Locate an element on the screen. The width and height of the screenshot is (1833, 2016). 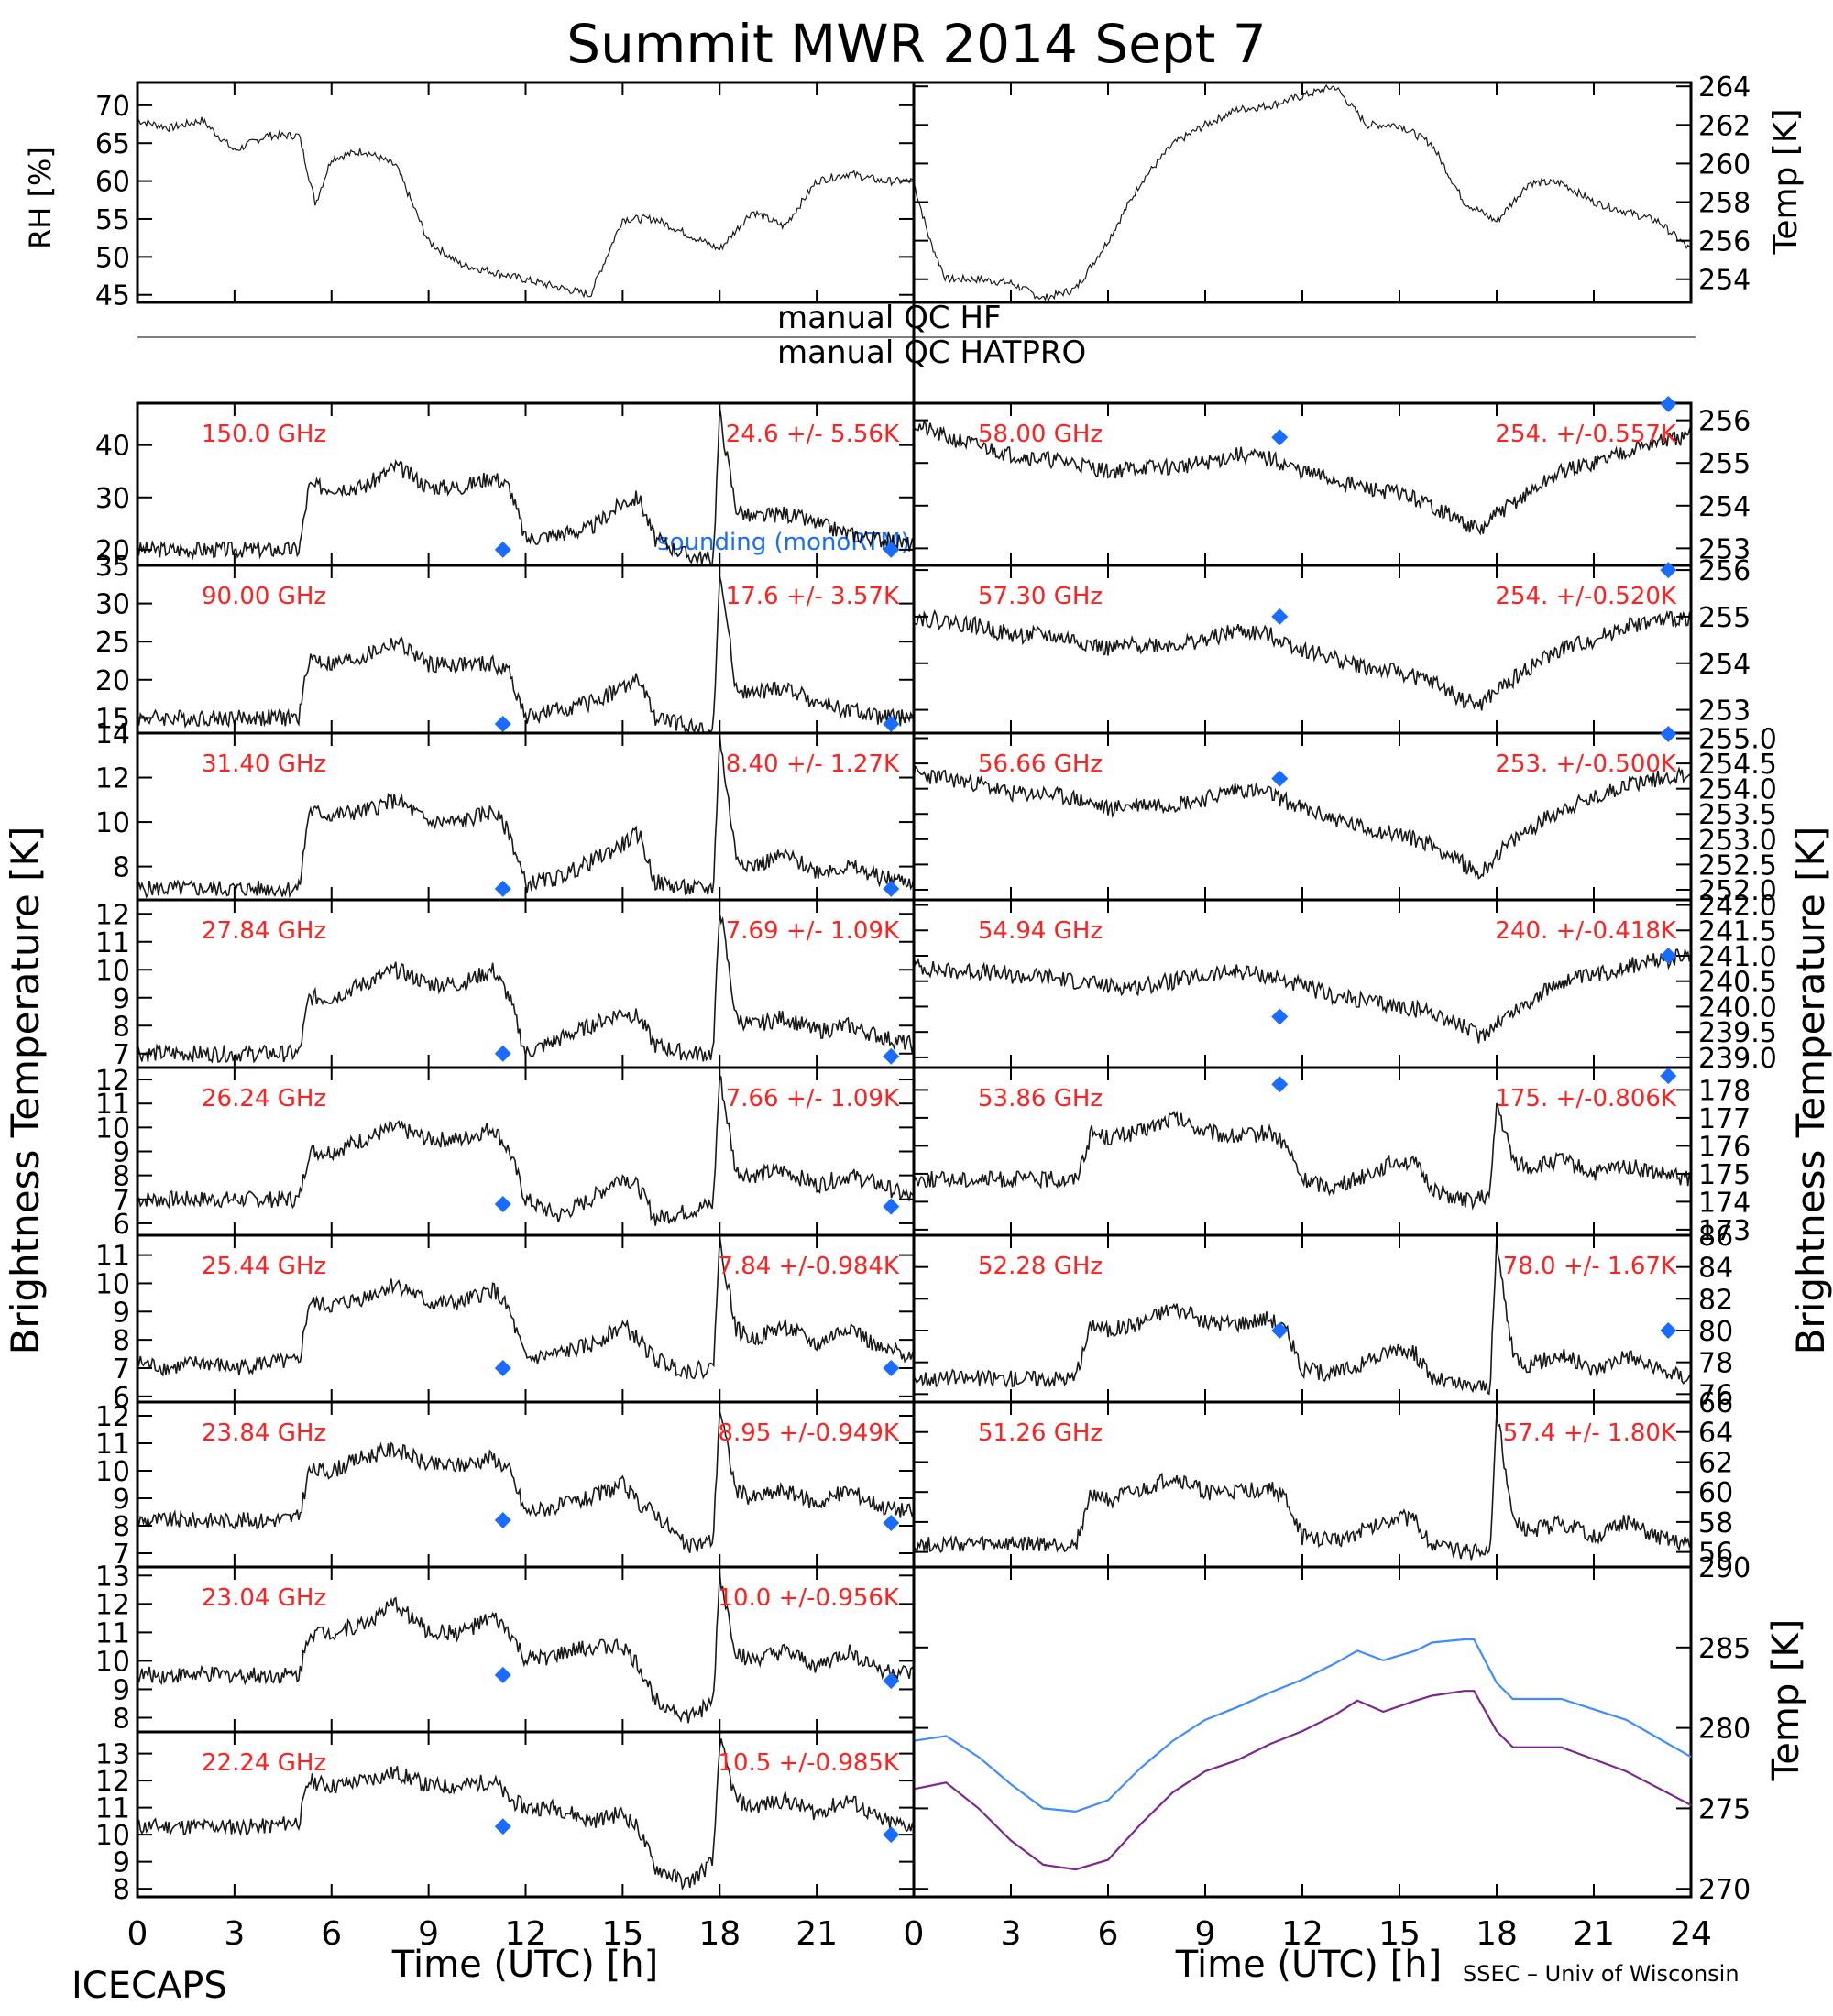
y-tick-label: 40 is located at coordinates (112, 447).